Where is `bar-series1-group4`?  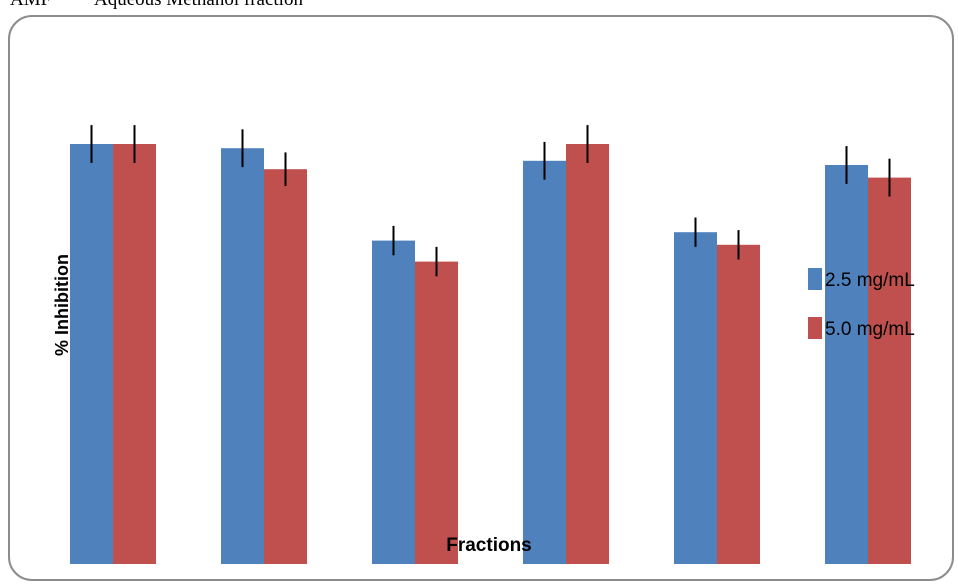
bar-series1-group4 is located at coordinates (544, 362).